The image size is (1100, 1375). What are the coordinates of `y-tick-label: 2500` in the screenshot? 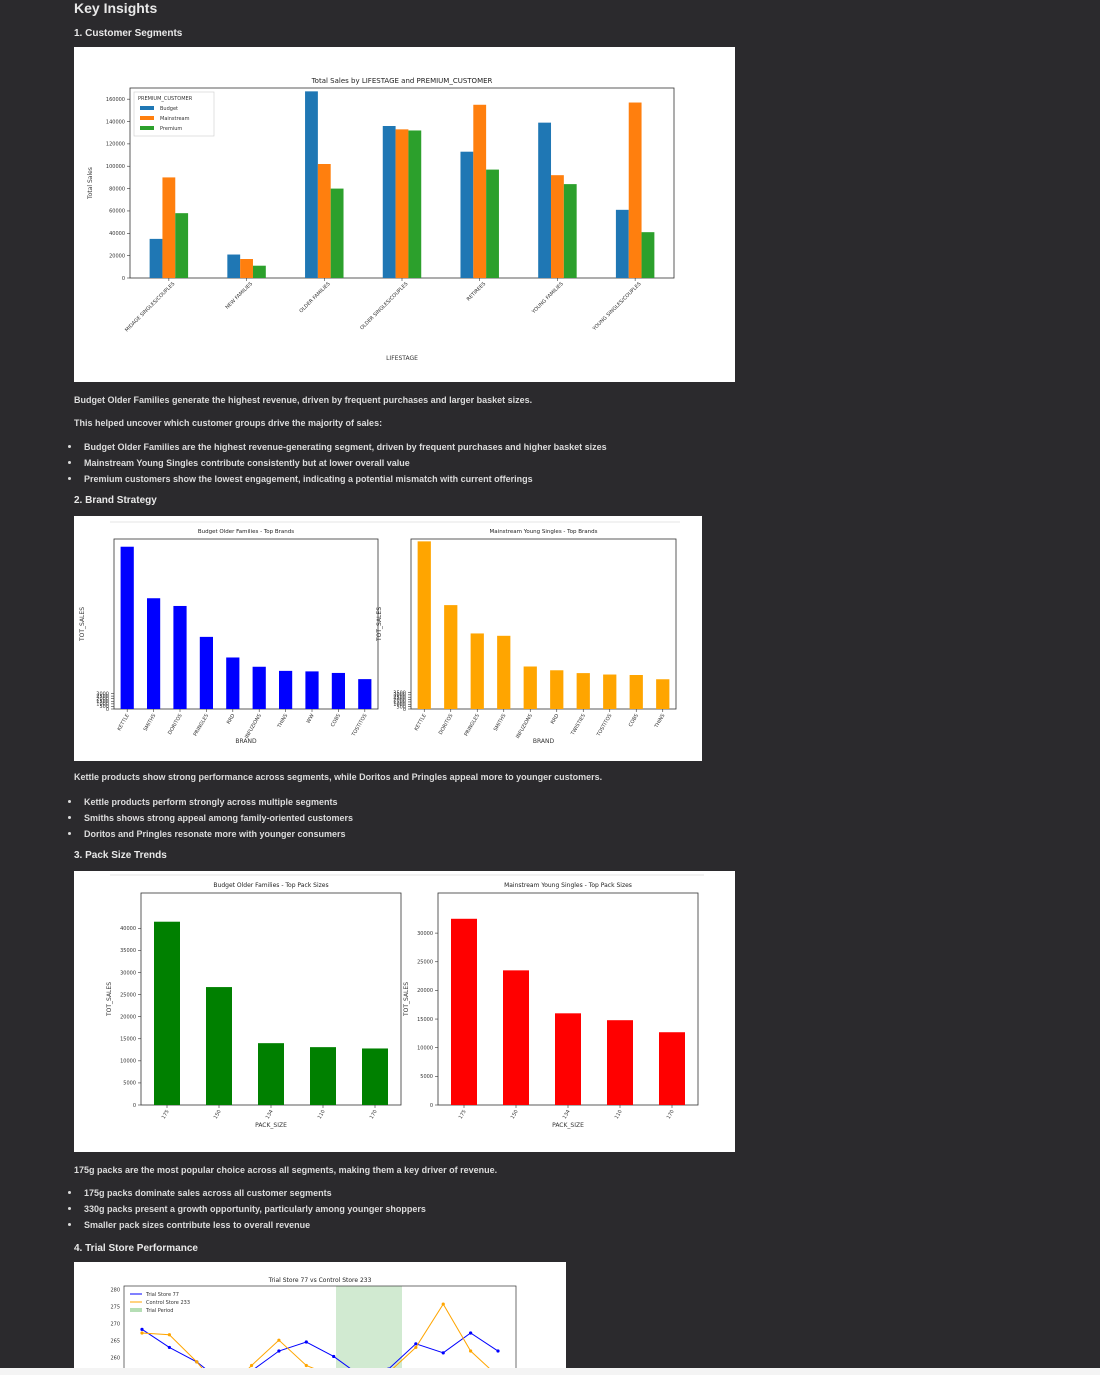 It's located at (102, 697).